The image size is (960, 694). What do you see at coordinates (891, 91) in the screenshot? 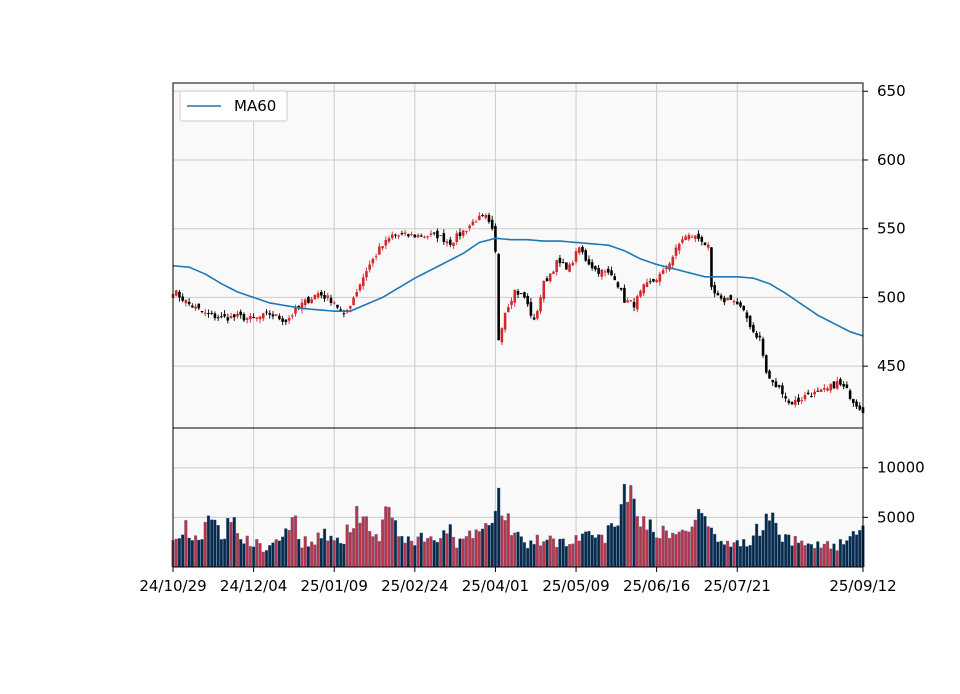
I see `price-tick-label: 650` at bounding box center [891, 91].